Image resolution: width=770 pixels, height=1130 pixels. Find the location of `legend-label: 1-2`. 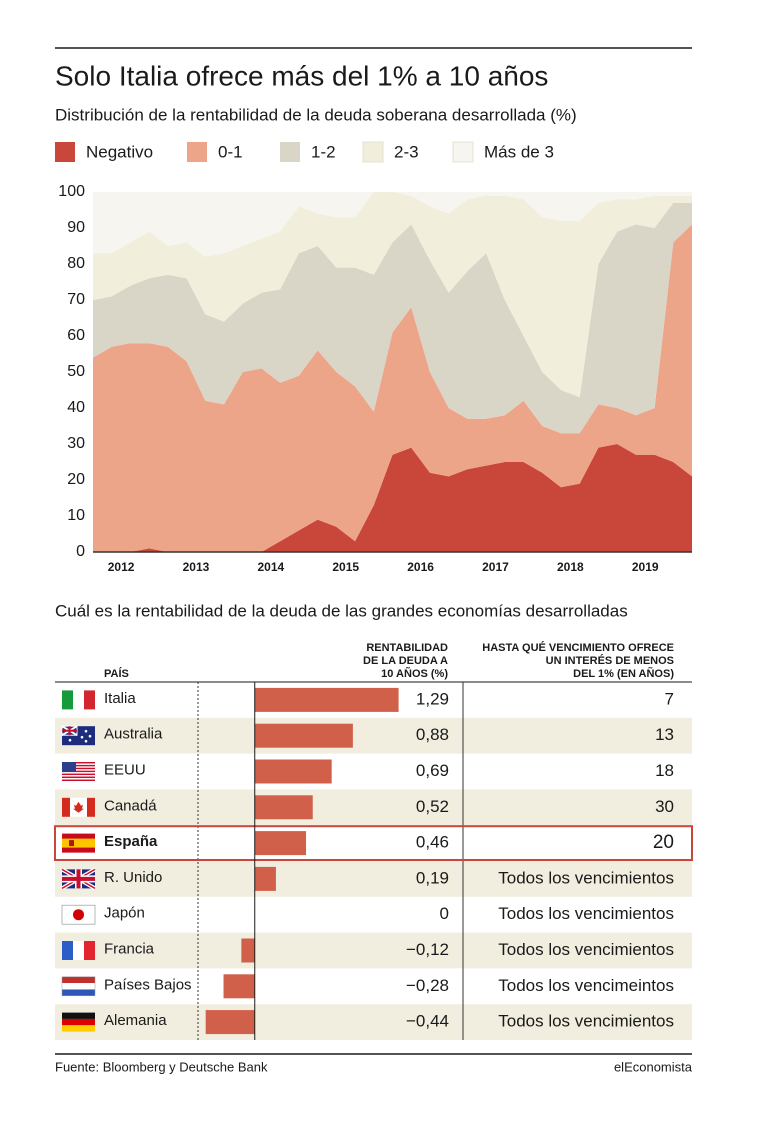

legend-label: 1-2 is located at coordinates (323, 151).